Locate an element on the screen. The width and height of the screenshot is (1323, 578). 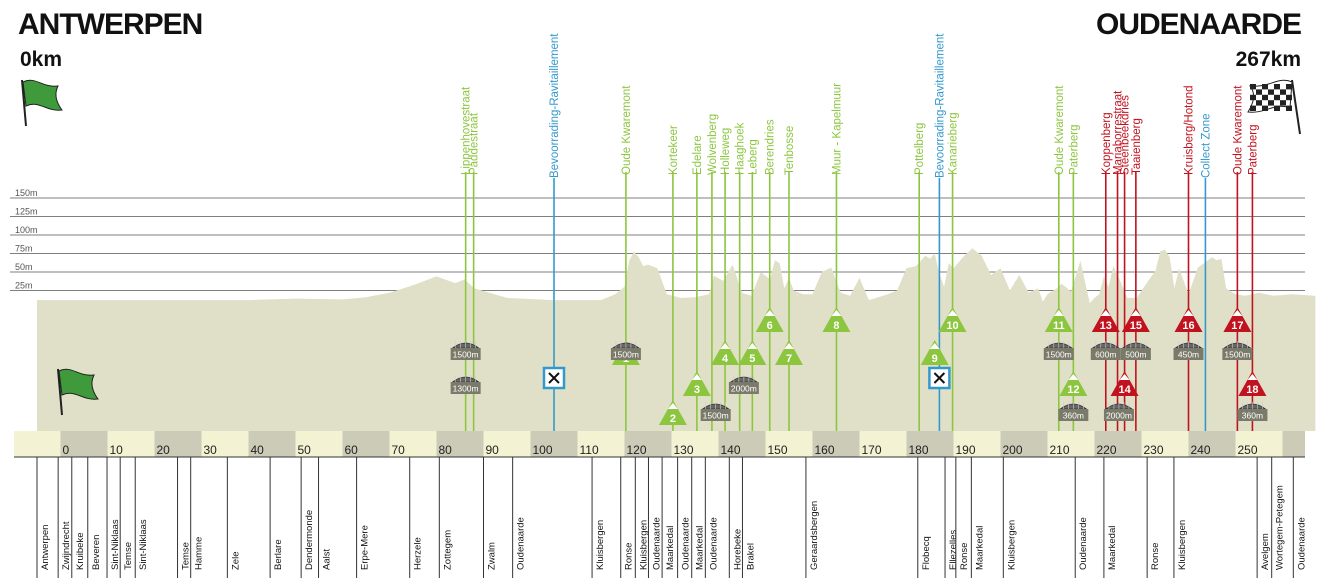
climb-number: 17 is located at coordinates (1237, 326).